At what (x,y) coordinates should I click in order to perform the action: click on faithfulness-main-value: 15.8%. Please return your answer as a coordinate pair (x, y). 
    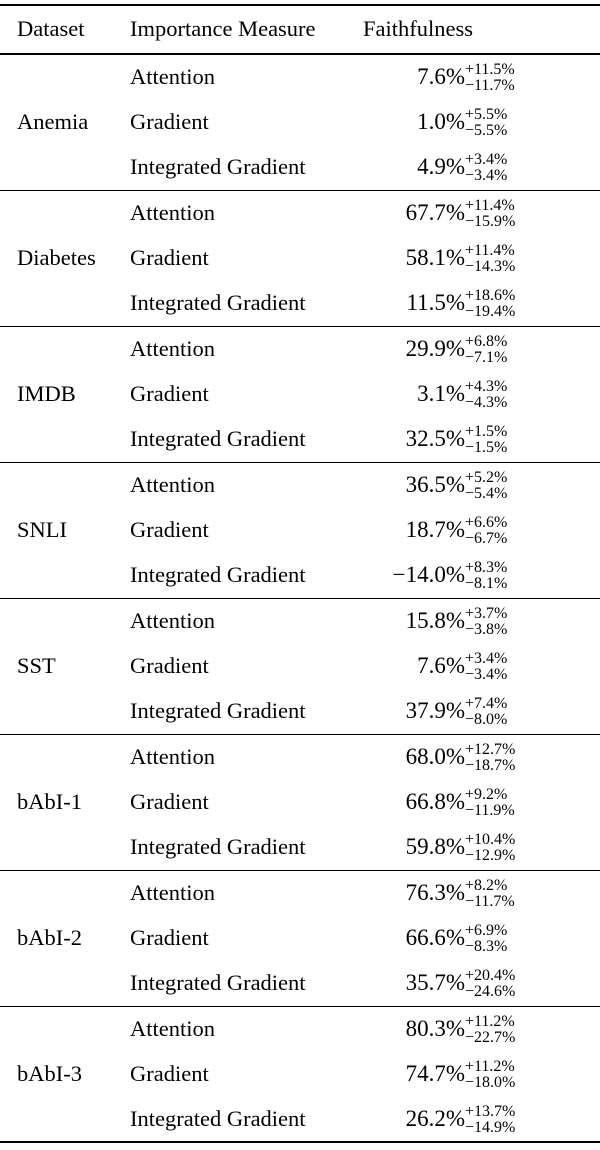
    Looking at the image, I should click on (435, 620).